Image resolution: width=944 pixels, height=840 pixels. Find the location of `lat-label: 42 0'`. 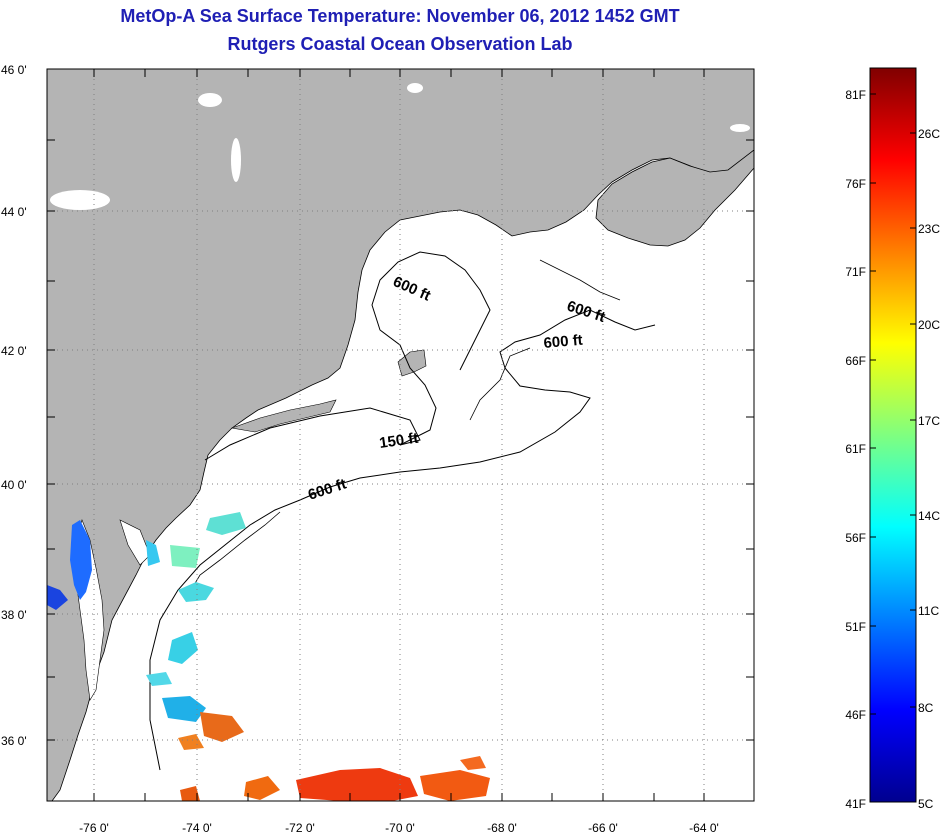

lat-label: 42 0' is located at coordinates (14, 351).